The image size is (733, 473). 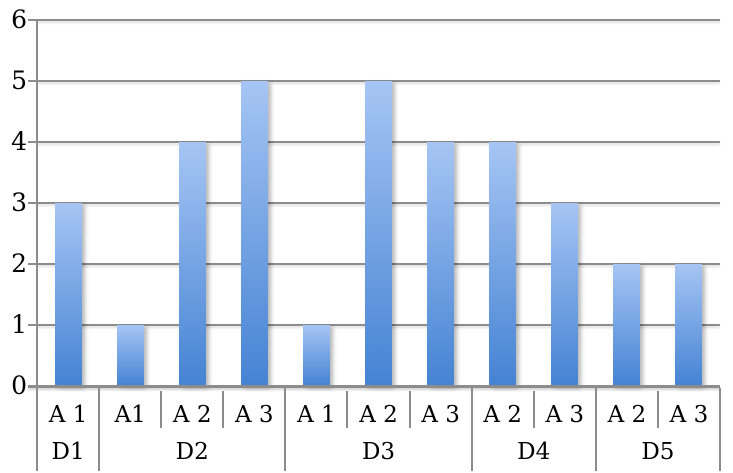 I want to click on y-tick-label: 4, so click(x=19, y=141).